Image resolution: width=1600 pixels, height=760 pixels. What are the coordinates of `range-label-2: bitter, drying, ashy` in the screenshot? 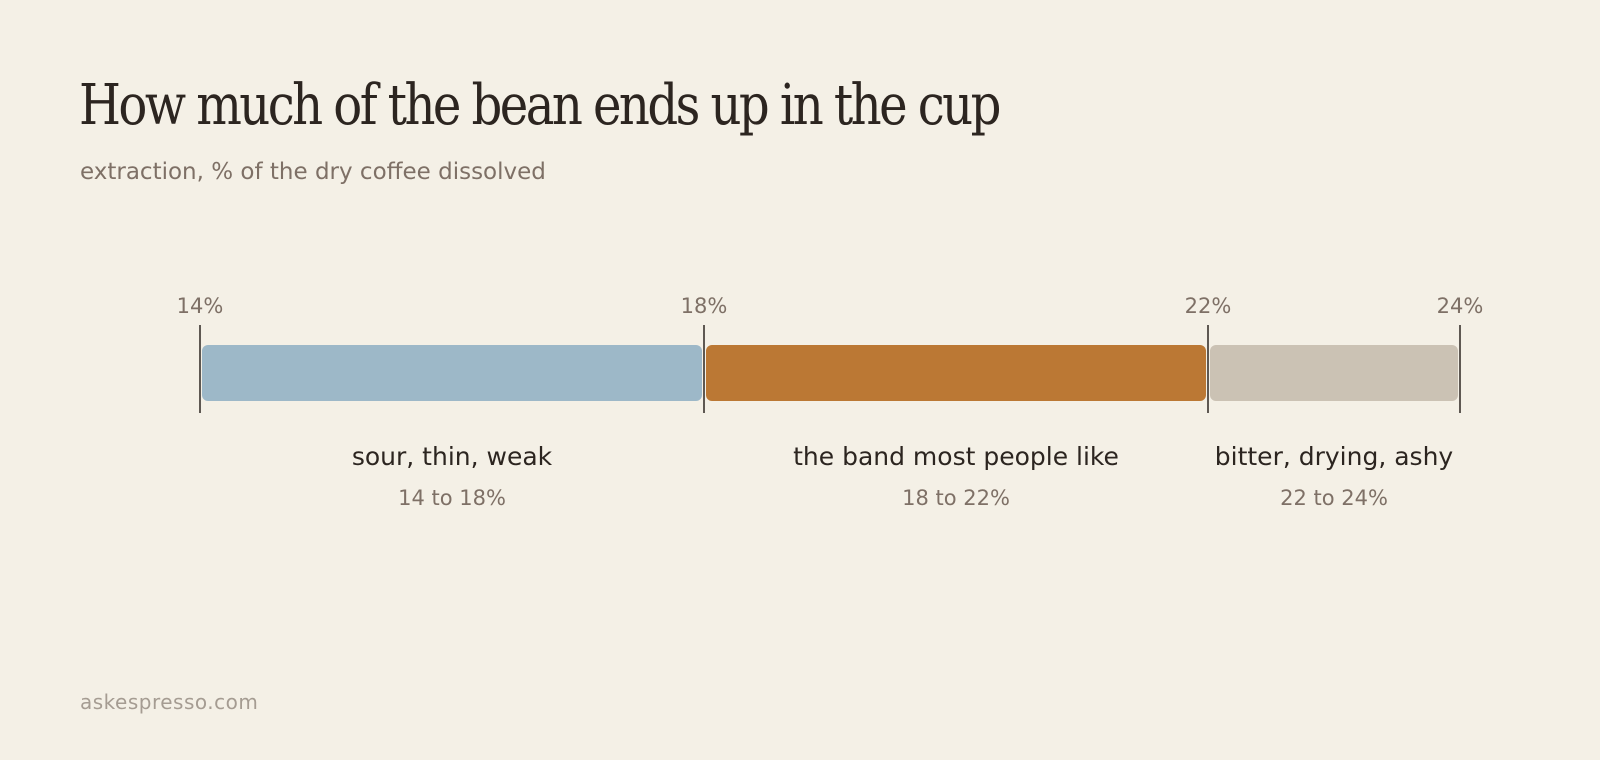 It's located at (1334, 456).